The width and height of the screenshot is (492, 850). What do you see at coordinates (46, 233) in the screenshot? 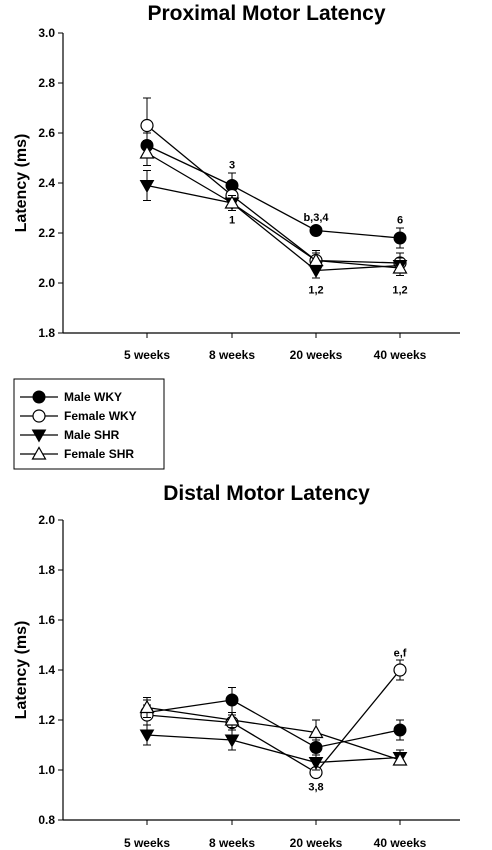
I see `y-tick-label: 2.2` at bounding box center [46, 233].